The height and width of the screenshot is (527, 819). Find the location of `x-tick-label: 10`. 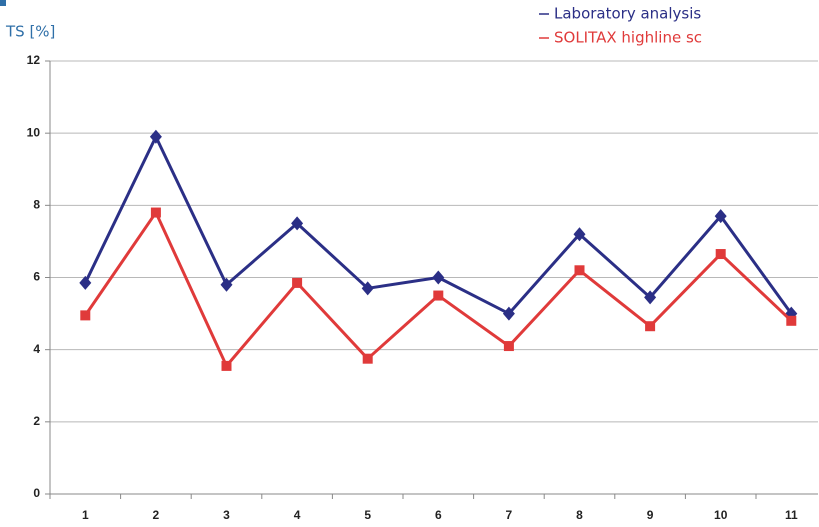

x-tick-label: 10 is located at coordinates (721, 515).